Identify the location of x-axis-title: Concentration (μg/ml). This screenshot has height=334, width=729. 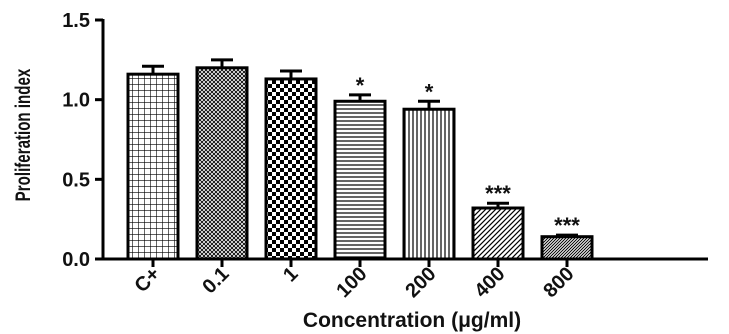
(412, 320).